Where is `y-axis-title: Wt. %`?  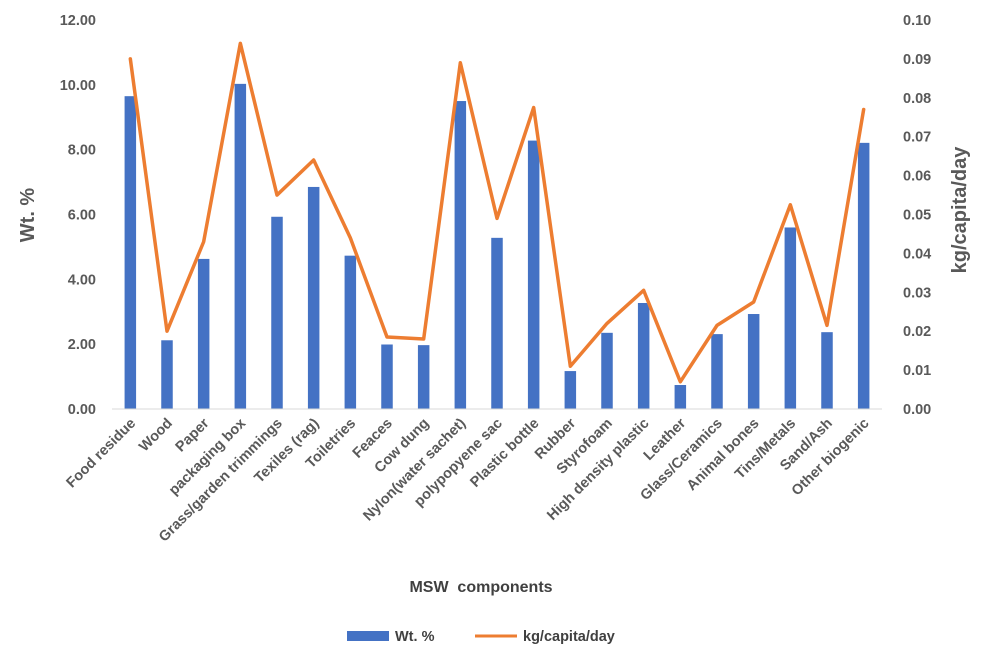 y-axis-title: Wt. % is located at coordinates (28, 215).